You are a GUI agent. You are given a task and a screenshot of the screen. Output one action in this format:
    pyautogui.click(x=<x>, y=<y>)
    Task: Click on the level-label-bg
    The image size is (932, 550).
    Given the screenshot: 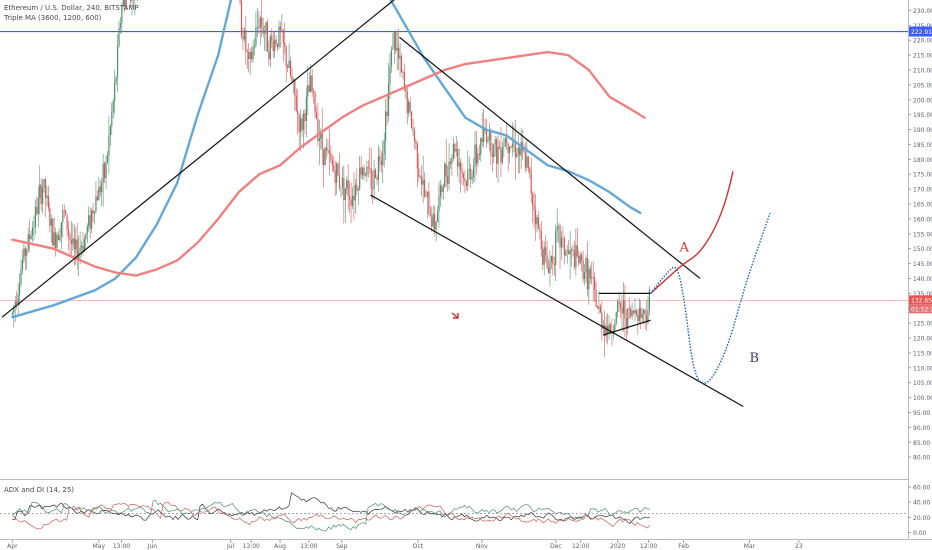 What is the action you would take?
    pyautogui.click(x=920, y=31)
    